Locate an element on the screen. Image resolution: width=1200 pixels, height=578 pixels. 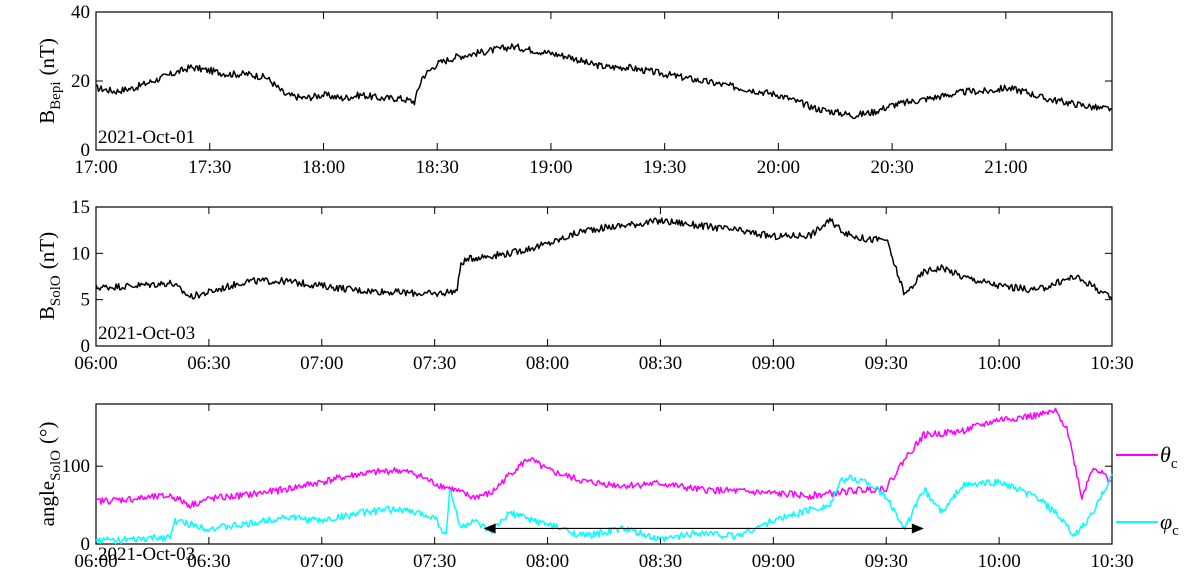
x-tick-label: 21:00 is located at coordinates (1005, 167).